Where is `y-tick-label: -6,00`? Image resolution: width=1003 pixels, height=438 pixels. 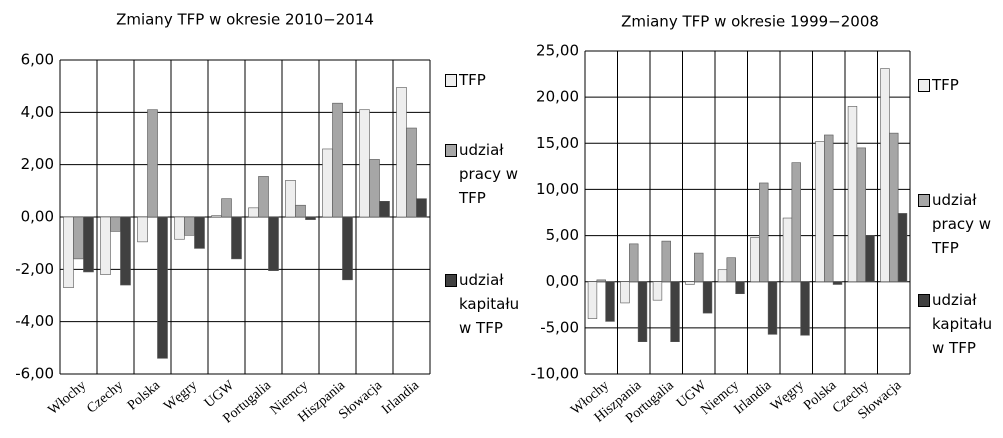 y-tick-label: -6,00 is located at coordinates (34, 374).